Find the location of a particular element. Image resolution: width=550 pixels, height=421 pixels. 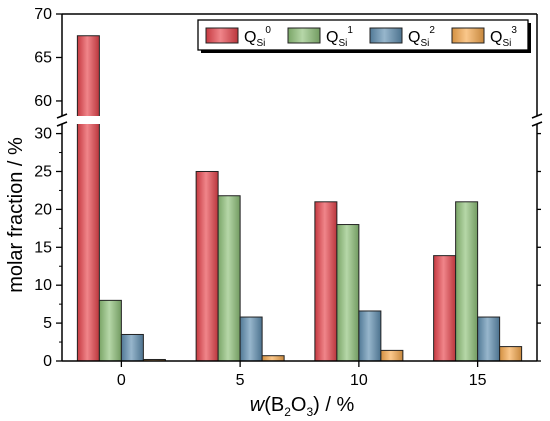

x-tick-label: 10 is located at coordinates (359, 380).